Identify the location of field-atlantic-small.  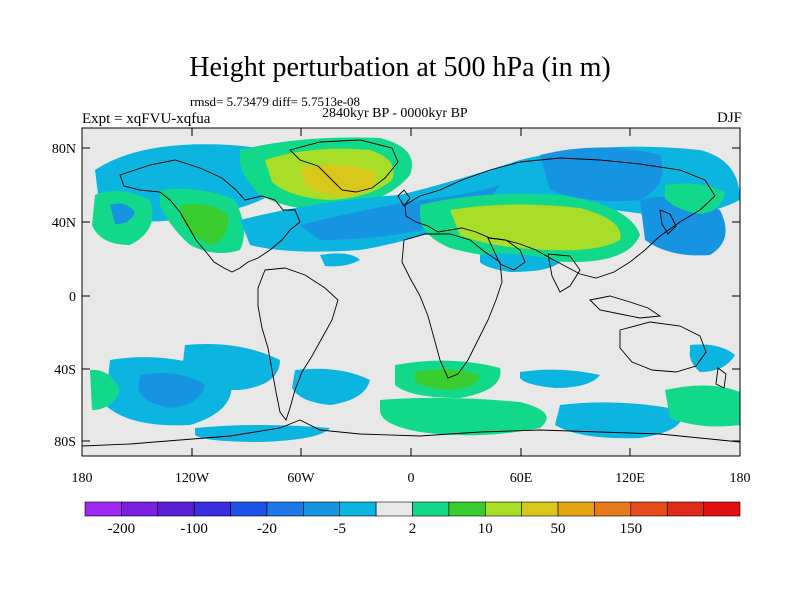
(340, 260).